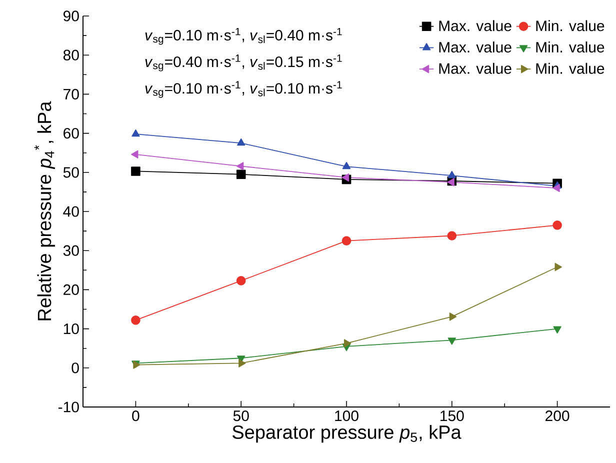 This screenshot has width=616, height=463. What do you see at coordinates (71, 172) in the screenshot?
I see `y-tick-label: 50` at bounding box center [71, 172].